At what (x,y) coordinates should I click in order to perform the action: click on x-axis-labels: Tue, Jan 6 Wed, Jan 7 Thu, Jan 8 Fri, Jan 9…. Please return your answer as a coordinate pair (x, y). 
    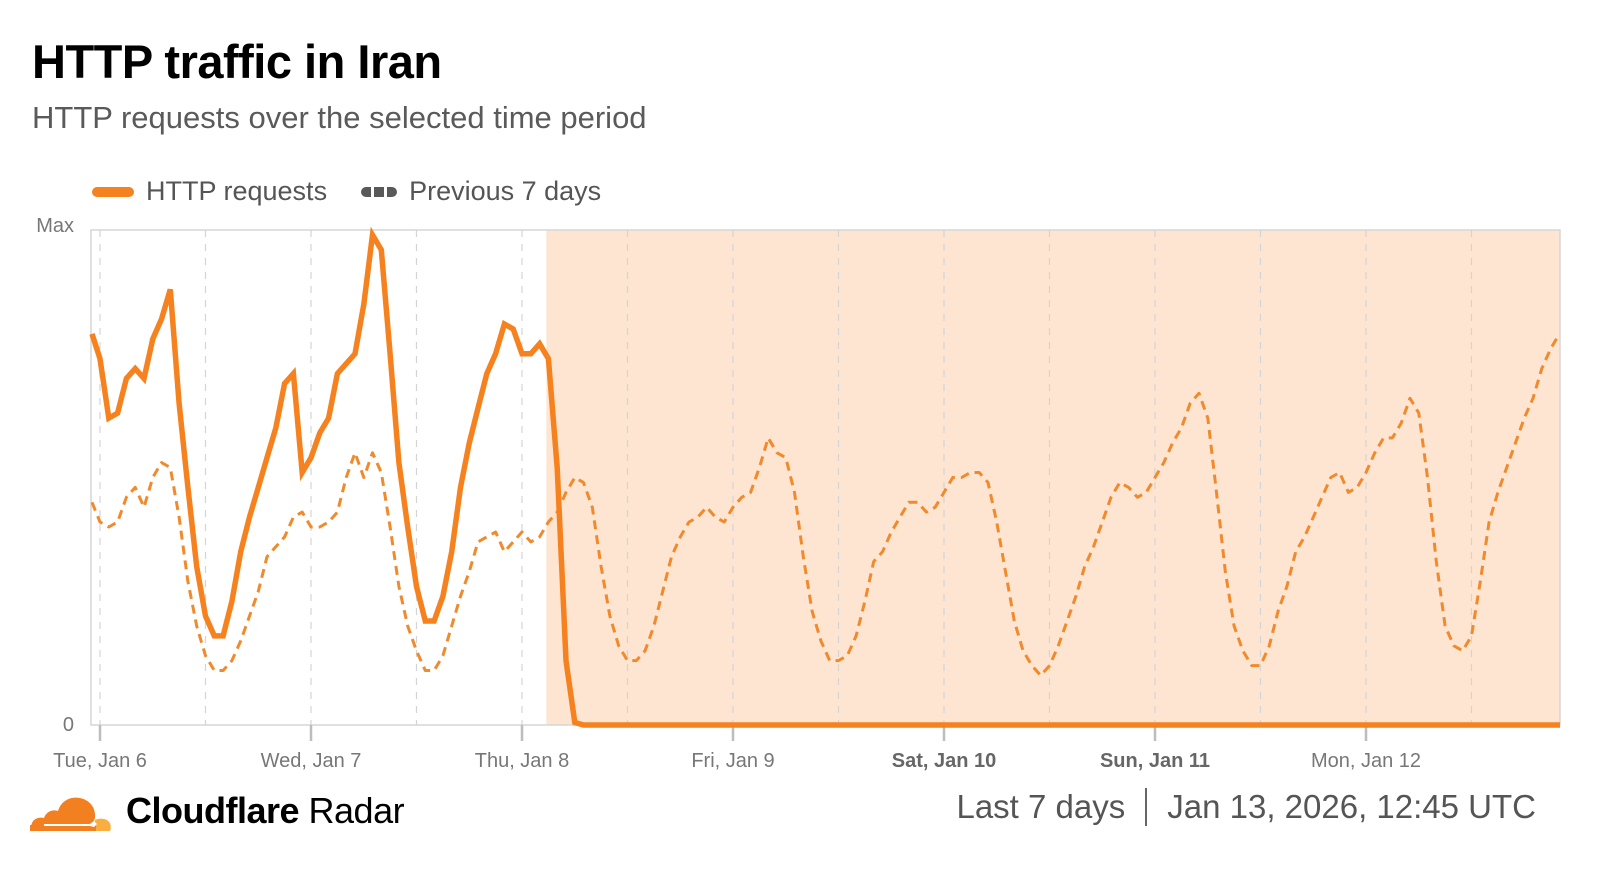
    Looking at the image, I should click on (737, 761).